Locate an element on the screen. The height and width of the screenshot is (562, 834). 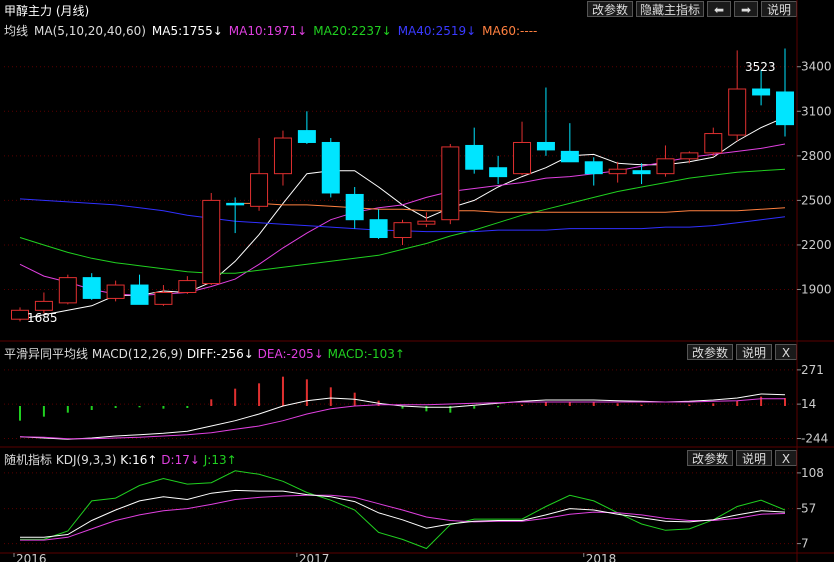
kdj-tick-label: 7 is located at coordinates (805, 544).